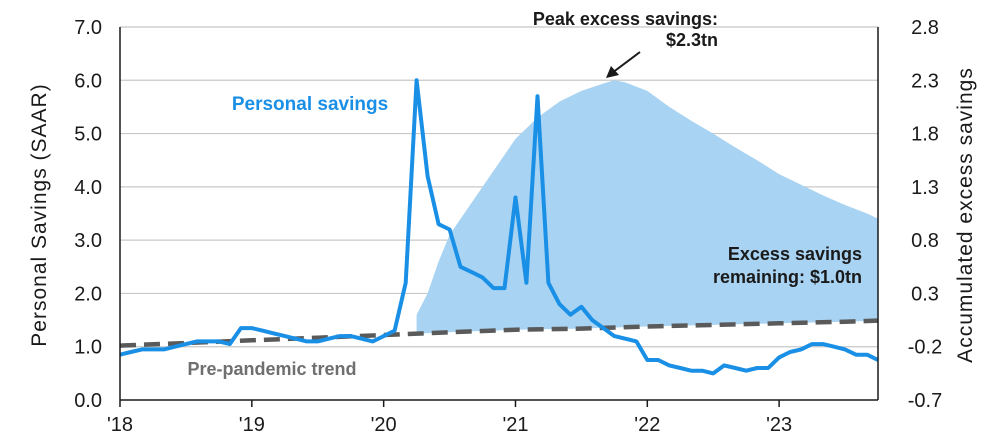 The width and height of the screenshot is (1000, 440). Describe the element at coordinates (925, 28) in the screenshot. I see `right-tick-label: 2.8` at that location.